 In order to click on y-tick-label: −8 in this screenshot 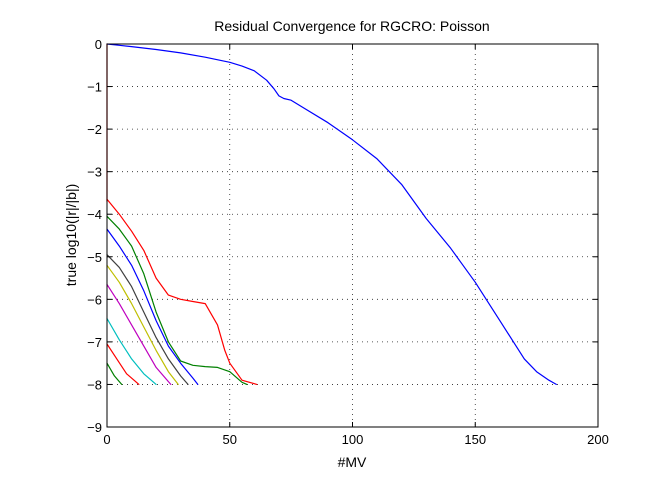, I will do `click(94, 384)`.